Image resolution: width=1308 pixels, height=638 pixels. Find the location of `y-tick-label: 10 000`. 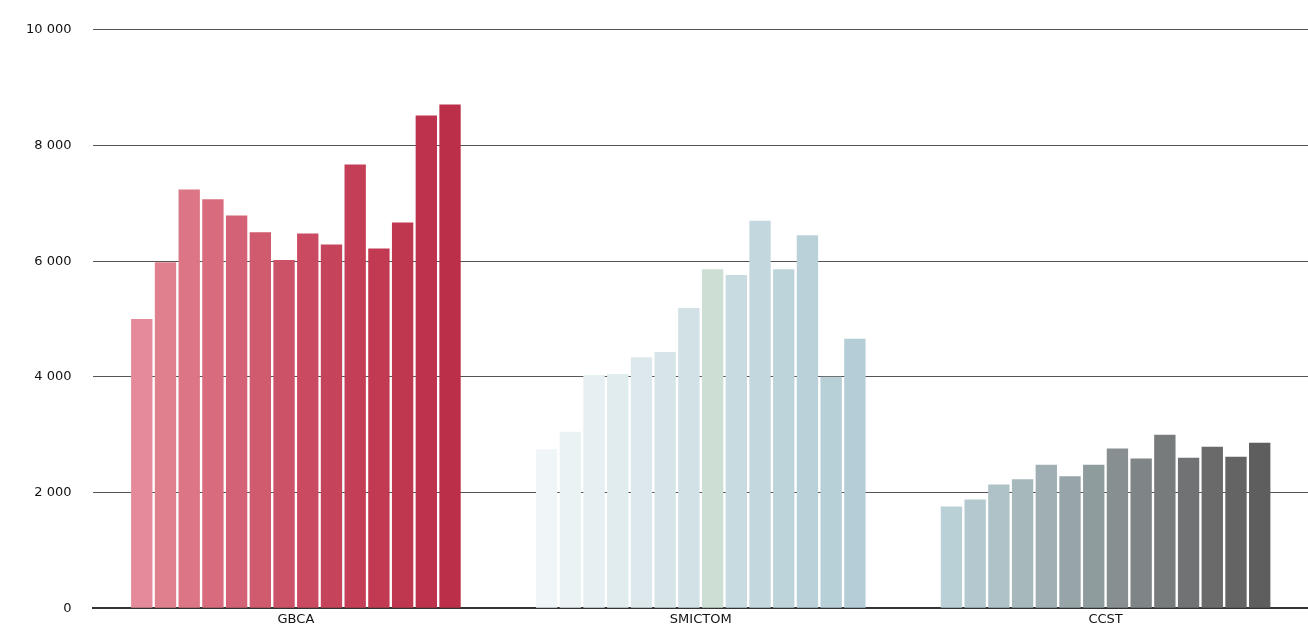

y-tick-label: 10 000 is located at coordinates (48, 29).